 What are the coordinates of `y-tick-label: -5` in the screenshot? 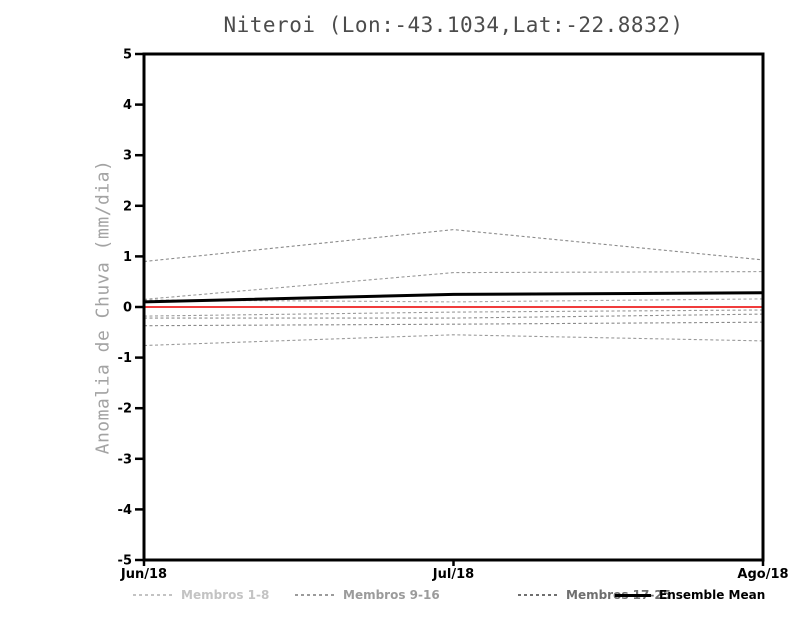 It's located at (125, 561).